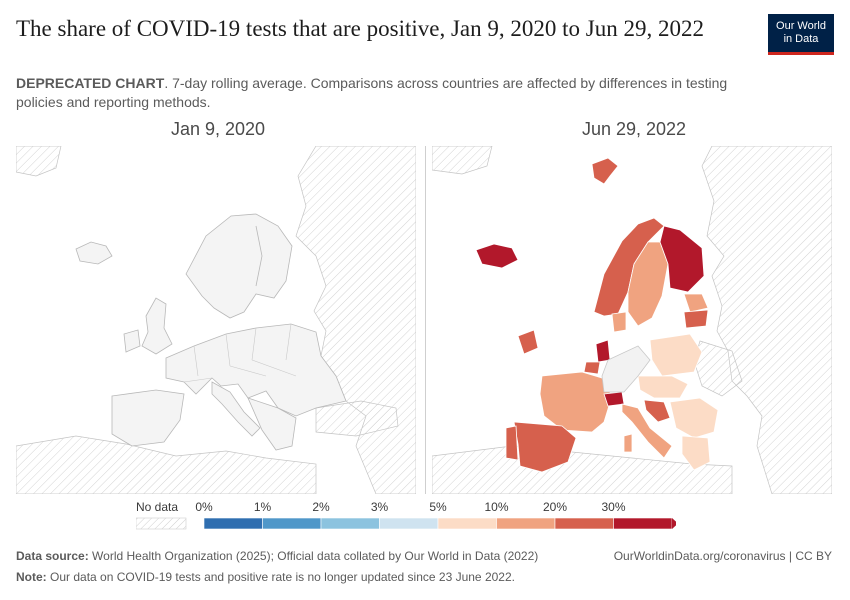 Image resolution: width=850 pixels, height=600 pixels. I want to click on legend-tick-label: 5%, so click(438, 507).